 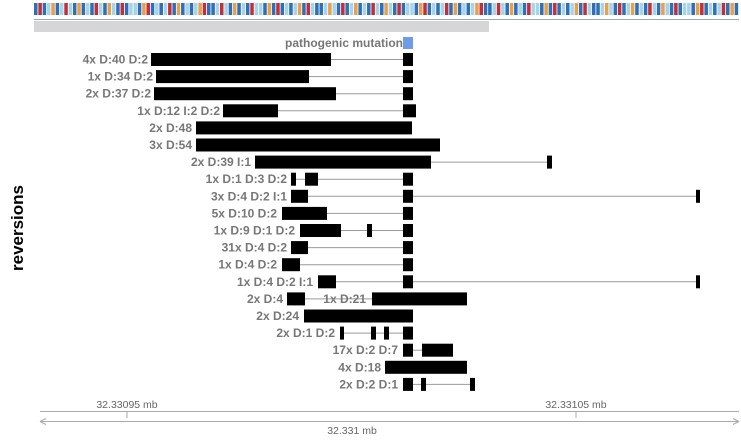 I want to click on reversion-label: 1x D:12 I:2 D:2, so click(x=178, y=111).